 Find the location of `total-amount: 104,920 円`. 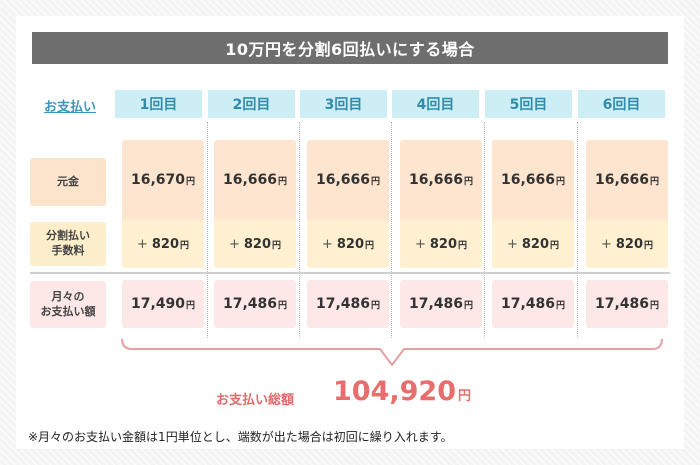

total-amount: 104,920 円 is located at coordinates (402, 391).